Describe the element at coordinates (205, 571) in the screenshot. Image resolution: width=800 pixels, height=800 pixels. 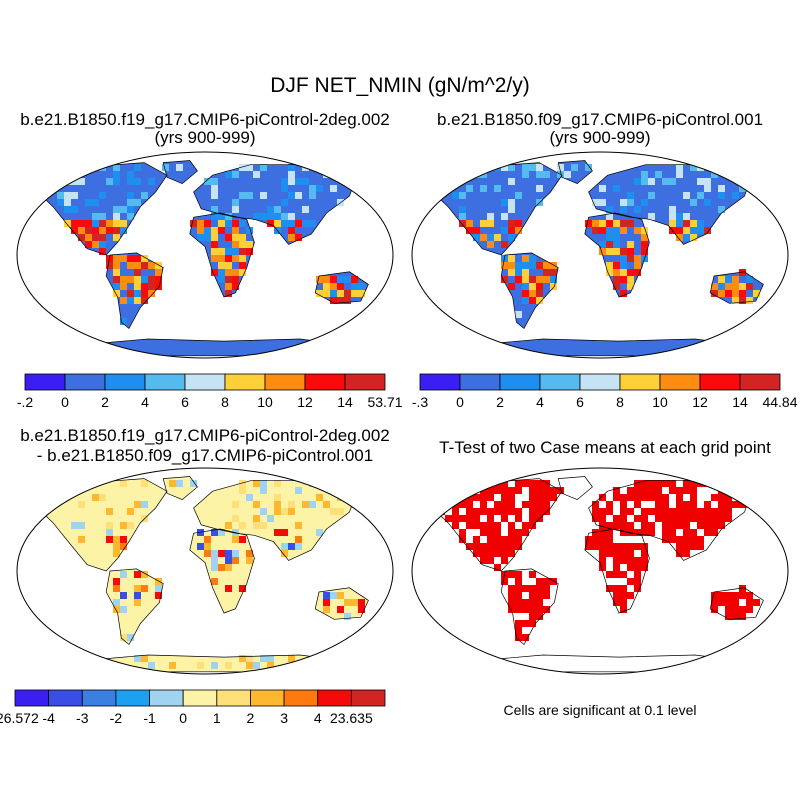
I see `map-panel-difference` at that location.